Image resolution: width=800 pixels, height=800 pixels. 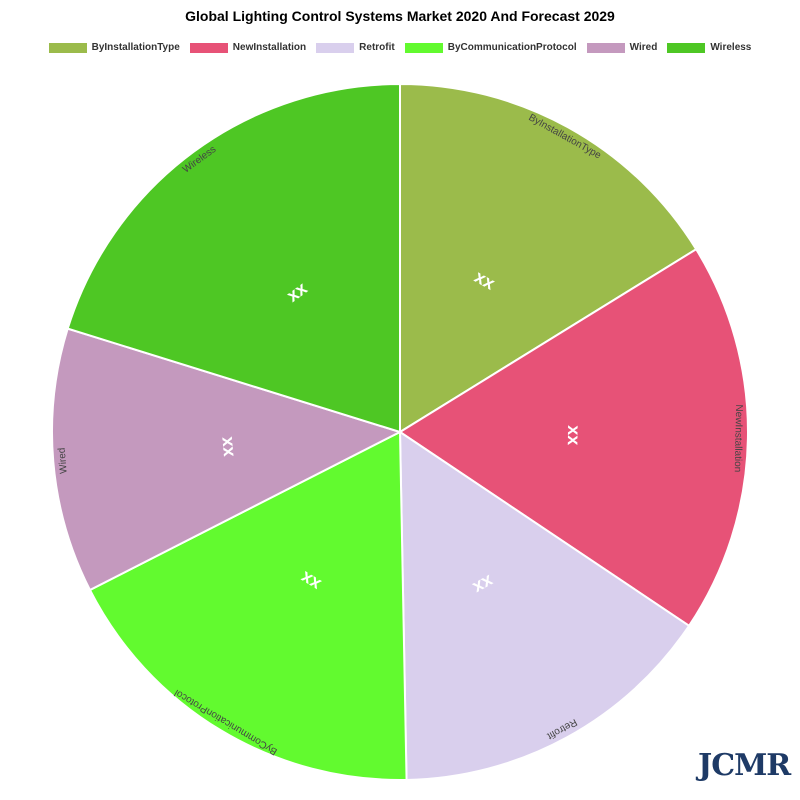 I want to click on legend-item: ByCommunicationProtocol, so click(x=490, y=47).